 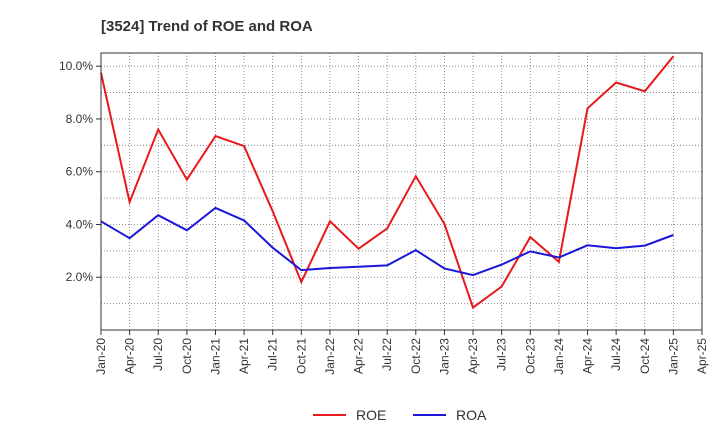 I want to click on x-tick-label: Oct-22, so click(x=416, y=356).